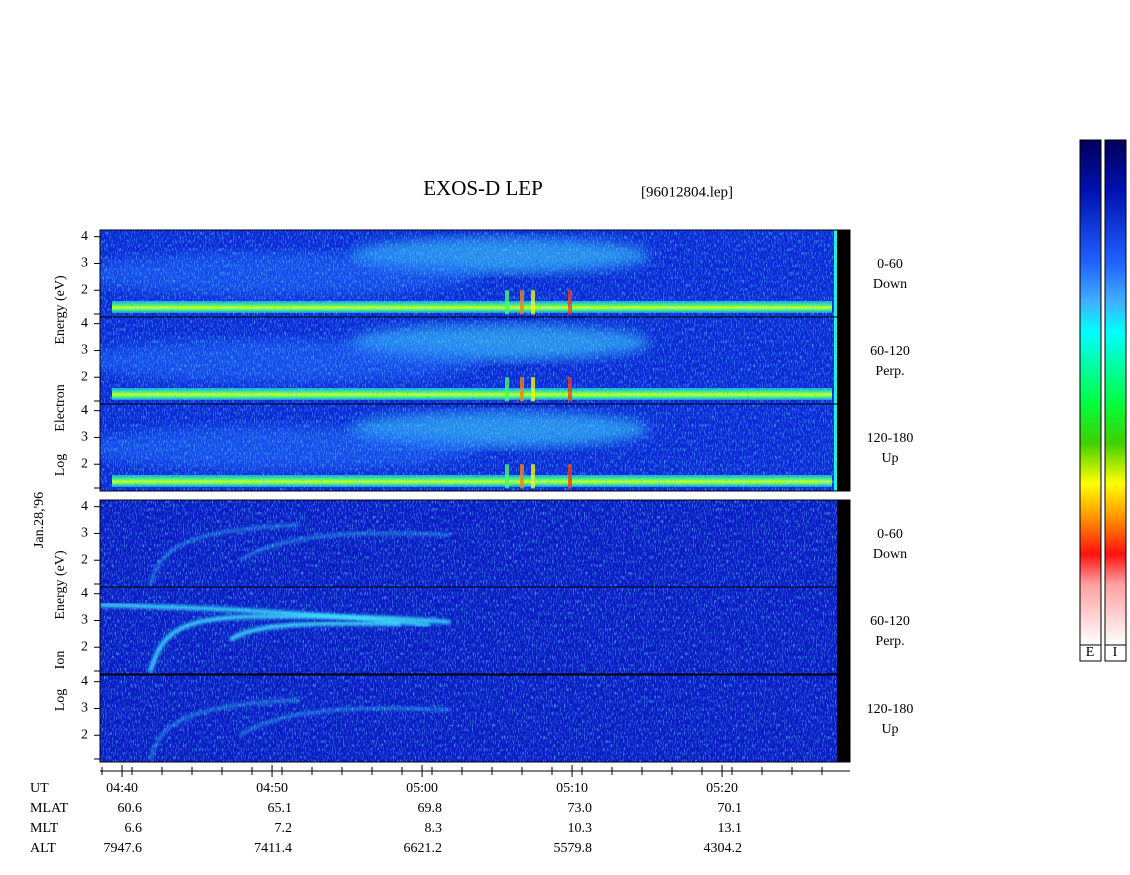 The height and width of the screenshot is (875, 1130). I want to click on x-tick-label: 04:50, so click(272, 788).